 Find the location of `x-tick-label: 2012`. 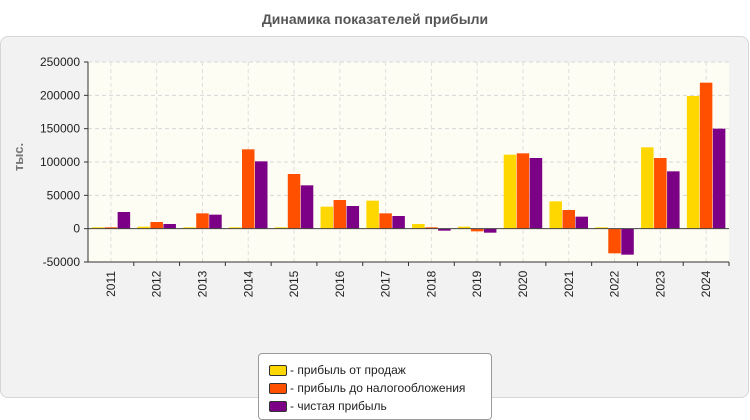

x-tick-label: 2012 is located at coordinates (157, 283).